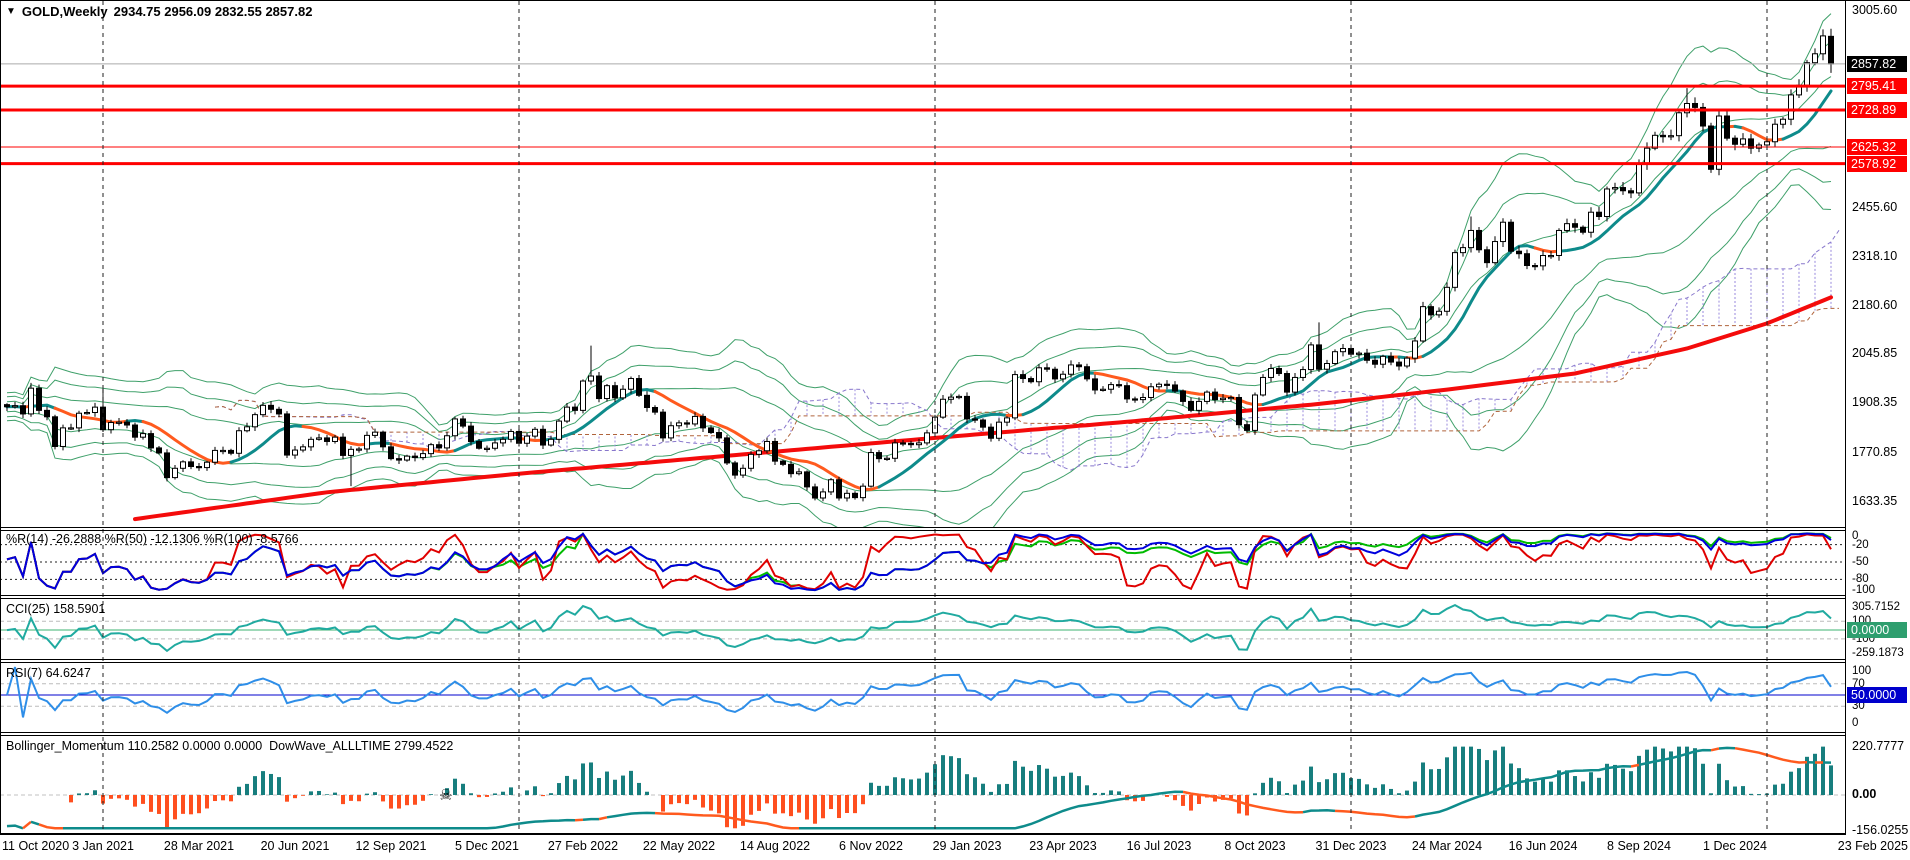 This screenshot has height=860, width=1910. I want to click on time-tick-label: 8 Sep 2024, so click(1639, 846).